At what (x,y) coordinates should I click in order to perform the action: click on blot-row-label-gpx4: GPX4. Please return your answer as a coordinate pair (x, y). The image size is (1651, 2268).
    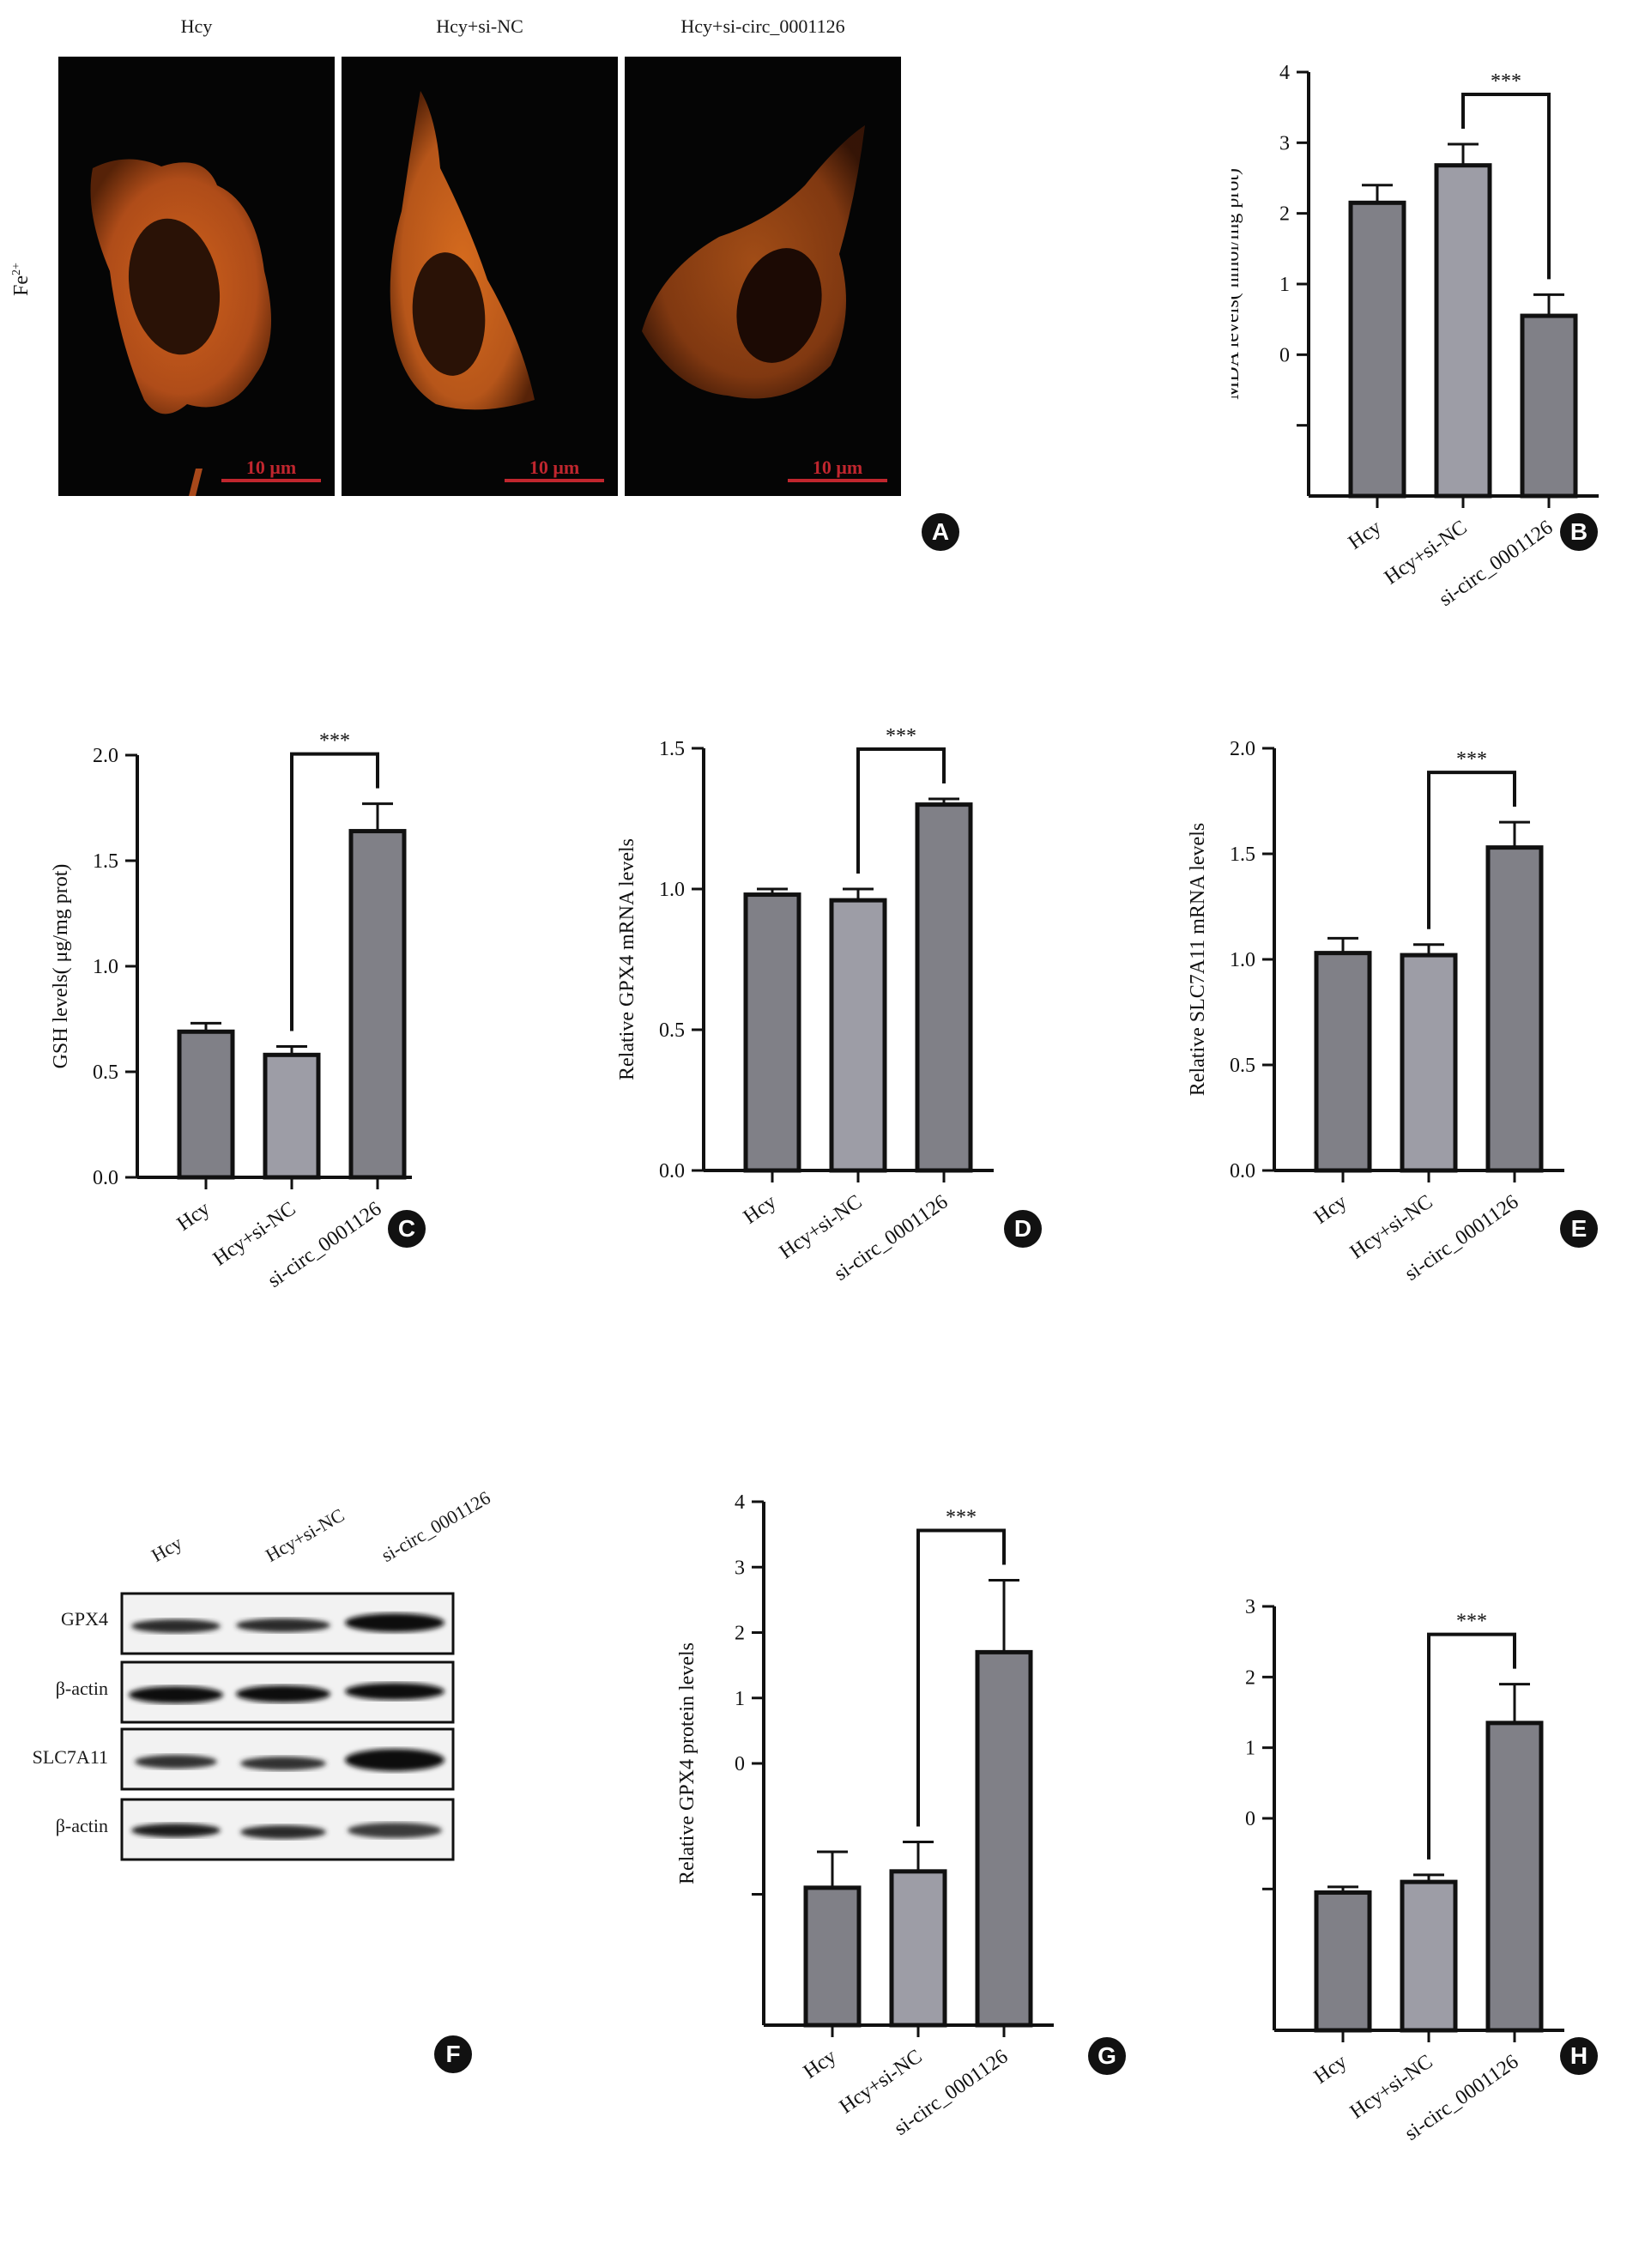
    Looking at the image, I should click on (84, 1619).